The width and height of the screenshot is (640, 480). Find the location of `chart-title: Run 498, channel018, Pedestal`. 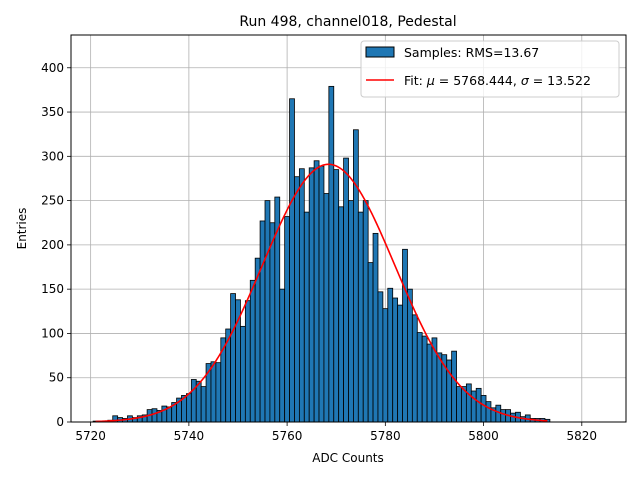

chart-title: Run 498, channel018, Pedestal is located at coordinates (347, 22).